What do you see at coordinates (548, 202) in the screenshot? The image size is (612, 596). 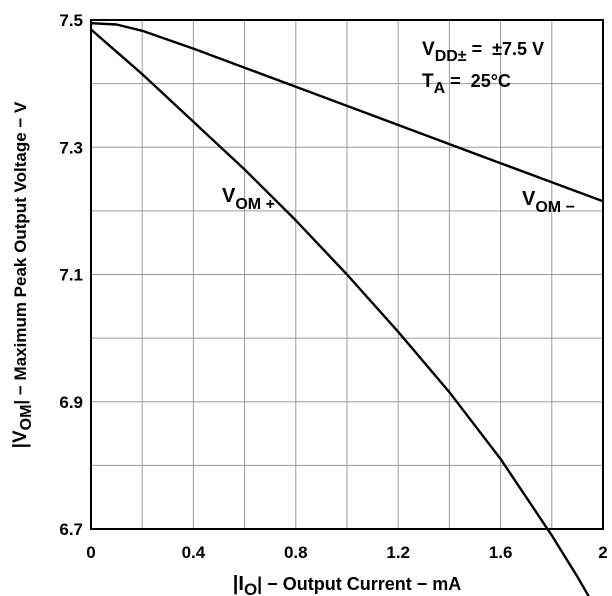 I see `series-label-vom-minus: VOM −` at bounding box center [548, 202].